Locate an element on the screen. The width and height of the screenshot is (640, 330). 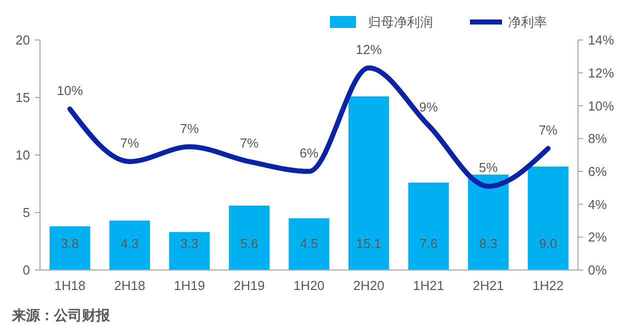
data-label: 7.6 is located at coordinates (429, 243).